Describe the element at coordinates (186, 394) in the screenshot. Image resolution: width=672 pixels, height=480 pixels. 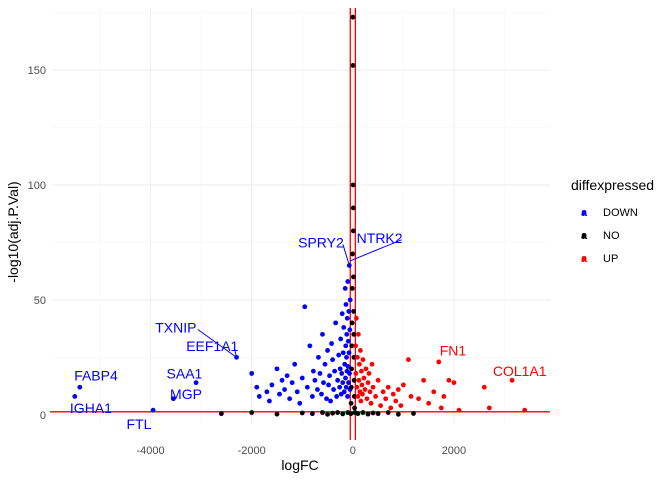
I see `gene-label: MGP` at that location.